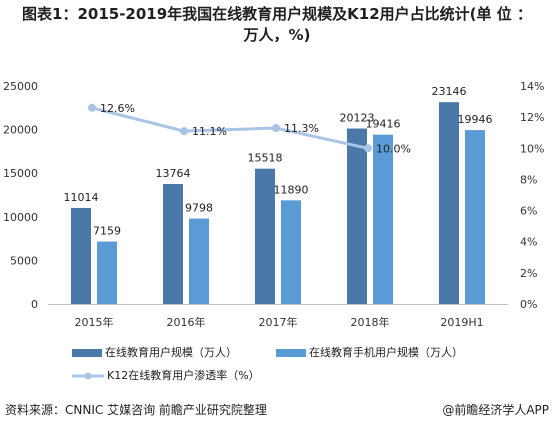 This screenshot has width=554, height=428. What do you see at coordinates (475, 119) in the screenshot?
I see `bar-label-series2: 19946` at bounding box center [475, 119].